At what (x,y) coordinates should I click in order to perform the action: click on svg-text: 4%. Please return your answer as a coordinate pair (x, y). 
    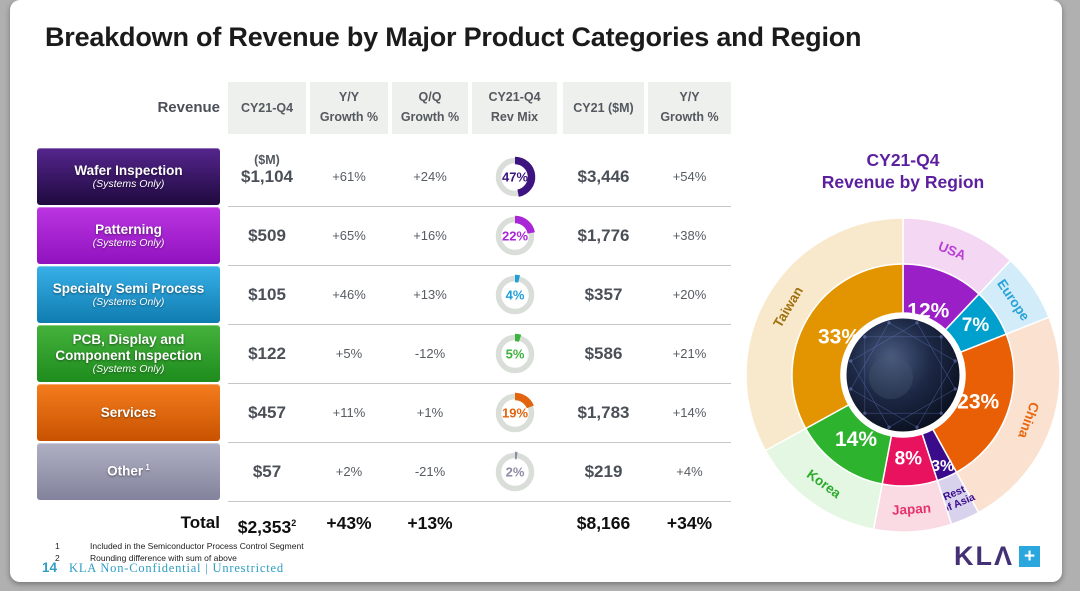
    Looking at the image, I should click on (514, 294).